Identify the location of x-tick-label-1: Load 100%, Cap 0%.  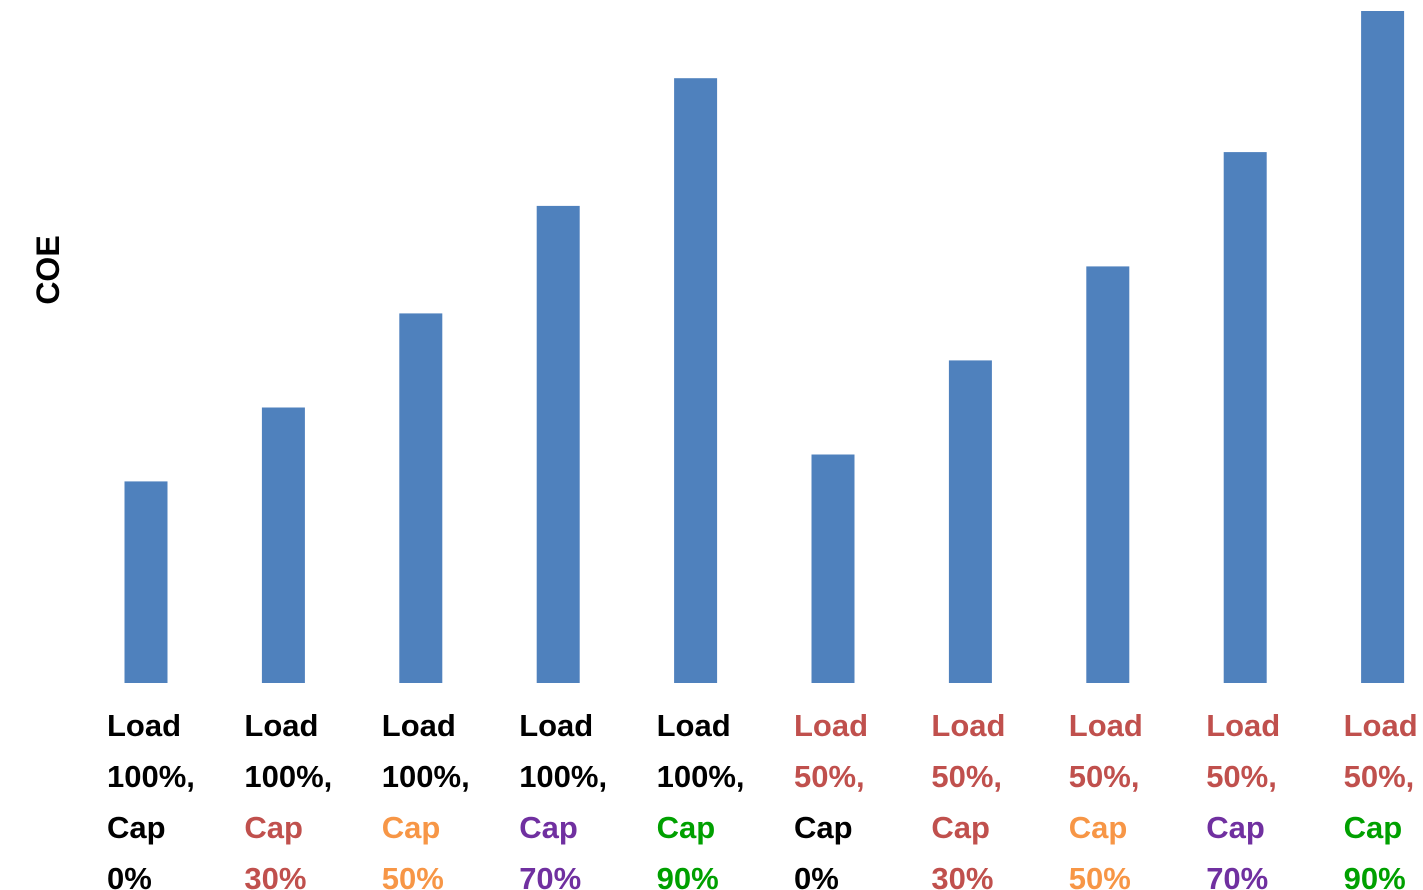
(172, 795).